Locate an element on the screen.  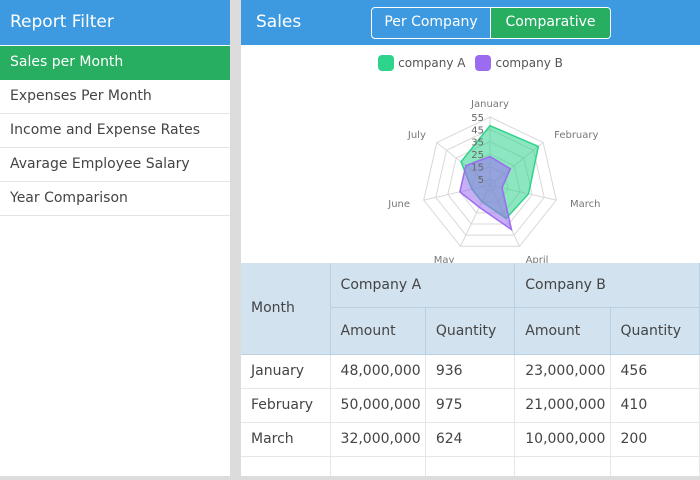
radar-category-label: March is located at coordinates (585, 204).